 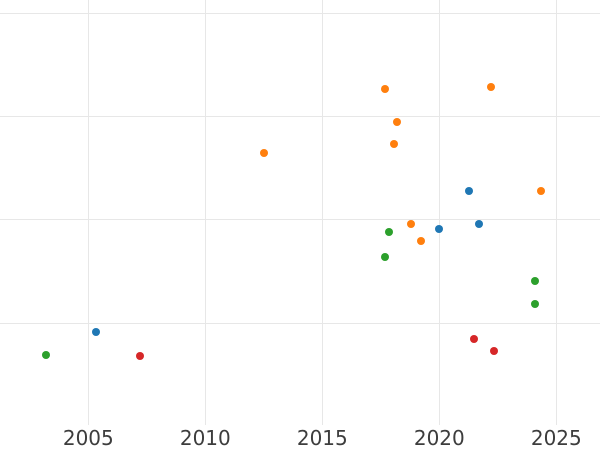 What do you see at coordinates (88, 438) in the screenshot?
I see `x-tick-label-2005: 2005` at bounding box center [88, 438].